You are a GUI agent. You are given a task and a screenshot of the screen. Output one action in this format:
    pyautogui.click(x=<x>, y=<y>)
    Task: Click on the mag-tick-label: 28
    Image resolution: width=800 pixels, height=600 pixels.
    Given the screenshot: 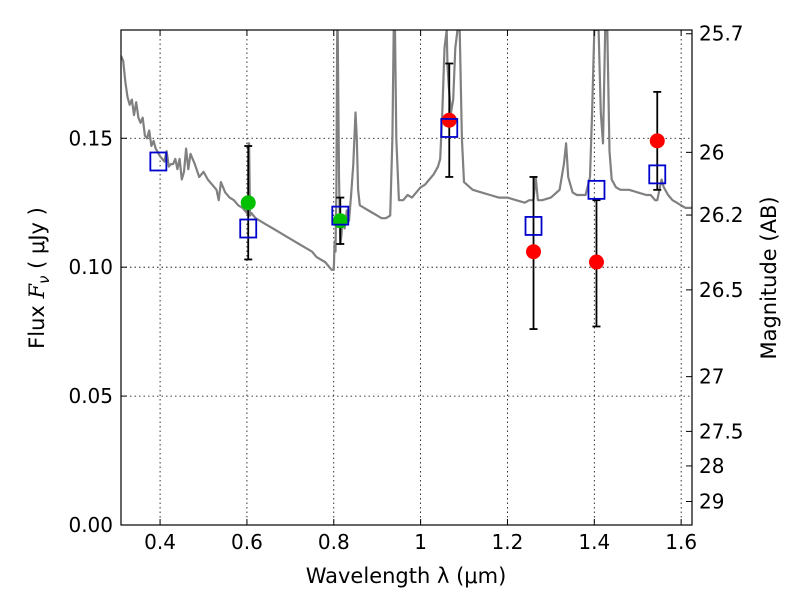 What is the action you would take?
    pyautogui.click(x=711, y=466)
    